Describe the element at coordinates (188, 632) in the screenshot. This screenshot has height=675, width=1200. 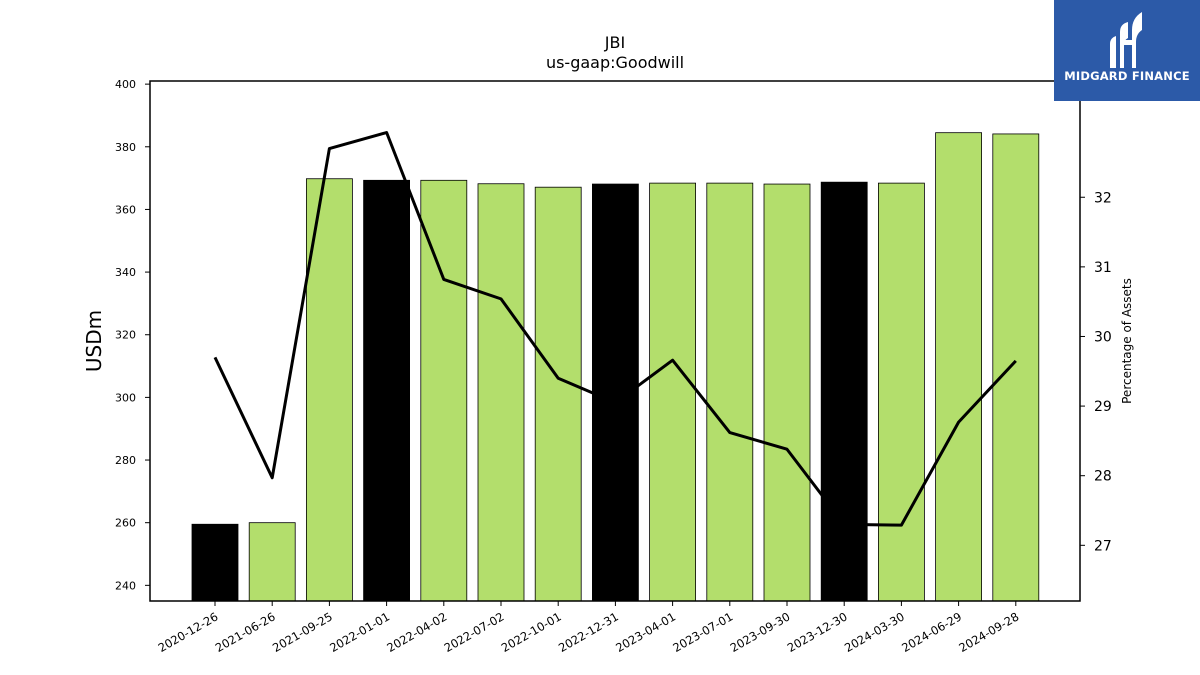
I see `x-tick-label: 2020-12-26` at that location.